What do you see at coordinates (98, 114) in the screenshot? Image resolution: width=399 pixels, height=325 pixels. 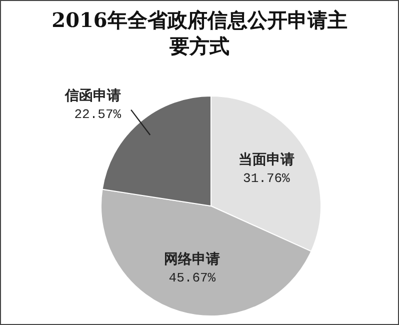 I see `data-label: 22.57%` at bounding box center [98, 114].